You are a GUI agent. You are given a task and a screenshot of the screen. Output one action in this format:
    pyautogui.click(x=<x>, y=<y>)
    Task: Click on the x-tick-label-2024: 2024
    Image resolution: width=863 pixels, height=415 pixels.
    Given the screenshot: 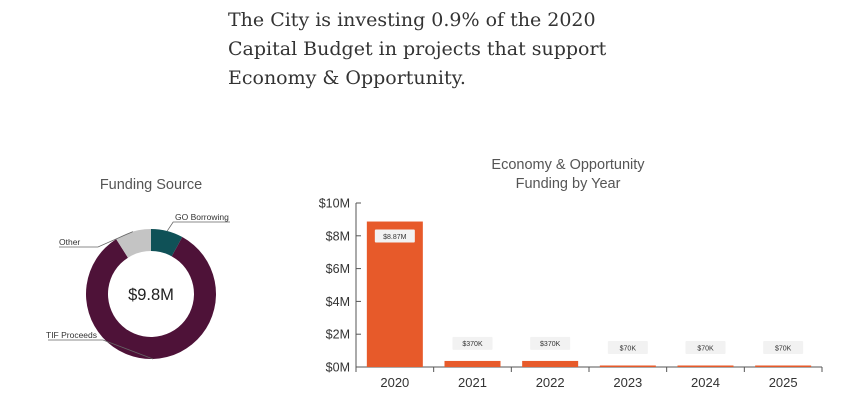 What is the action you would take?
    pyautogui.click(x=705, y=382)
    